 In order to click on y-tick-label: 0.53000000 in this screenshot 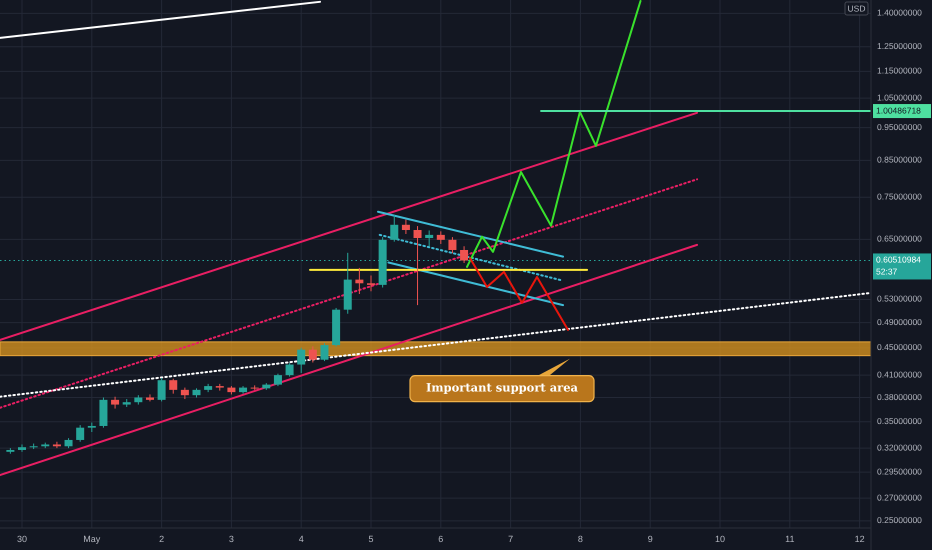, I will do `click(899, 299)`.